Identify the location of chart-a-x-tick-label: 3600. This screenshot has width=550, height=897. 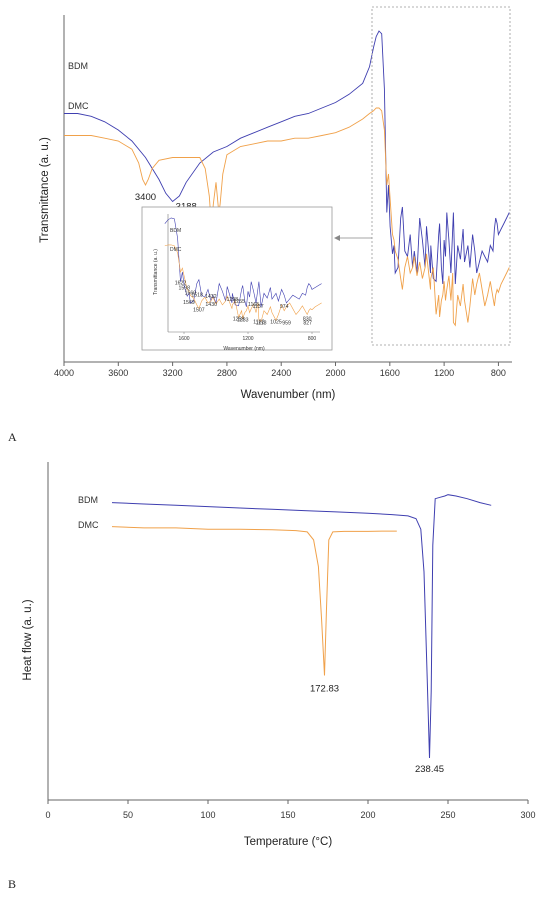
(118, 373).